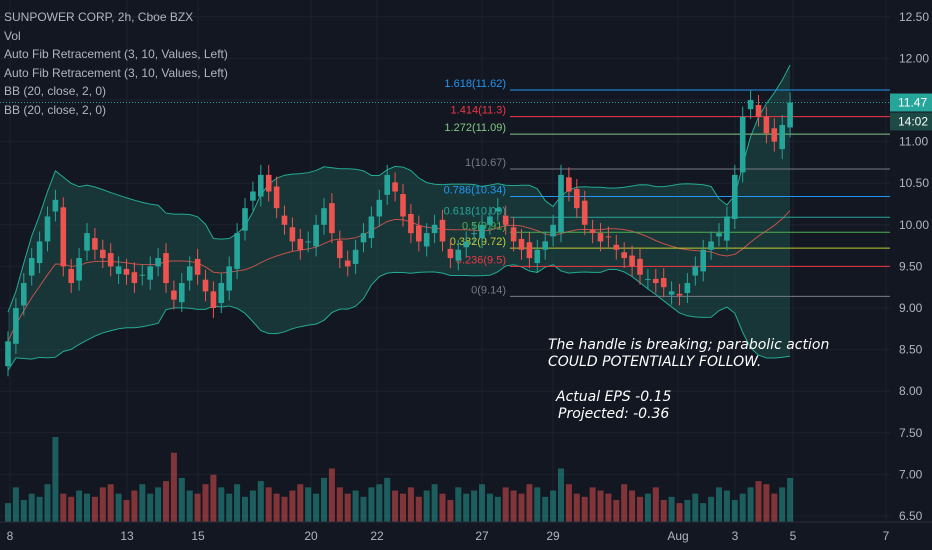  I want to click on y-tick-label: 10.00, so click(914, 225).